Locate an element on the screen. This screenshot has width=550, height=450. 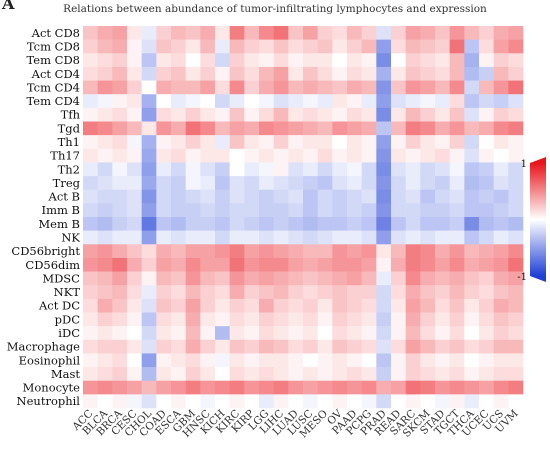
row-label: iDC is located at coordinates (69, 333).